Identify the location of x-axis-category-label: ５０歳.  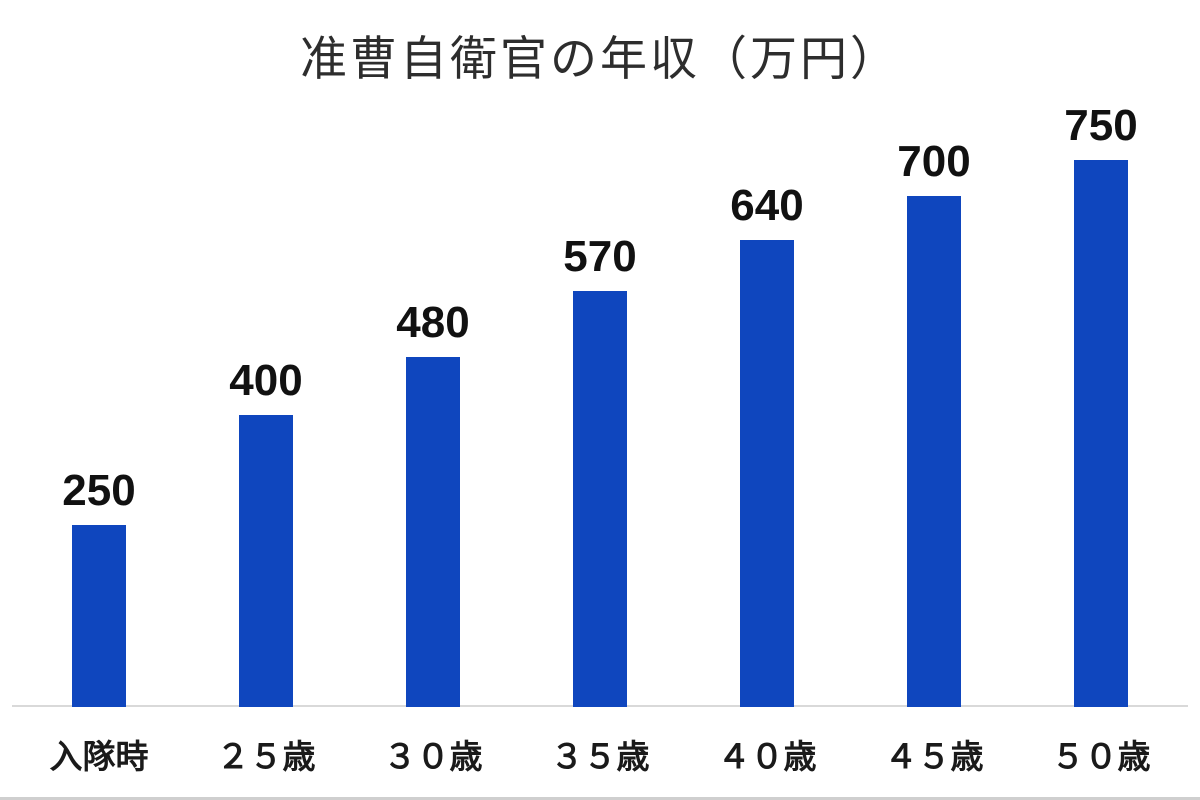
(1101, 756).